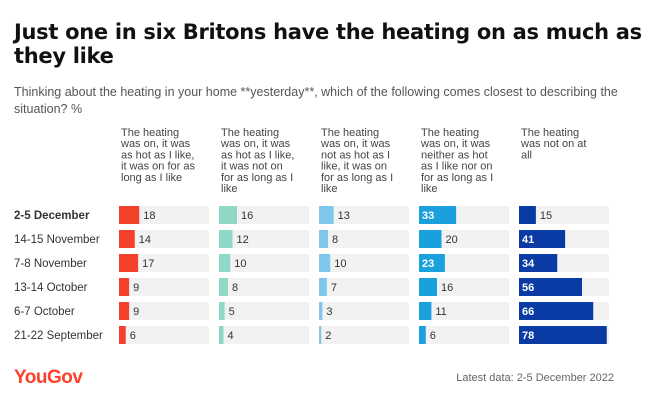 This screenshot has height=402, width=666. What do you see at coordinates (334, 288) in the screenshot?
I see `data-label: 7` at bounding box center [334, 288].